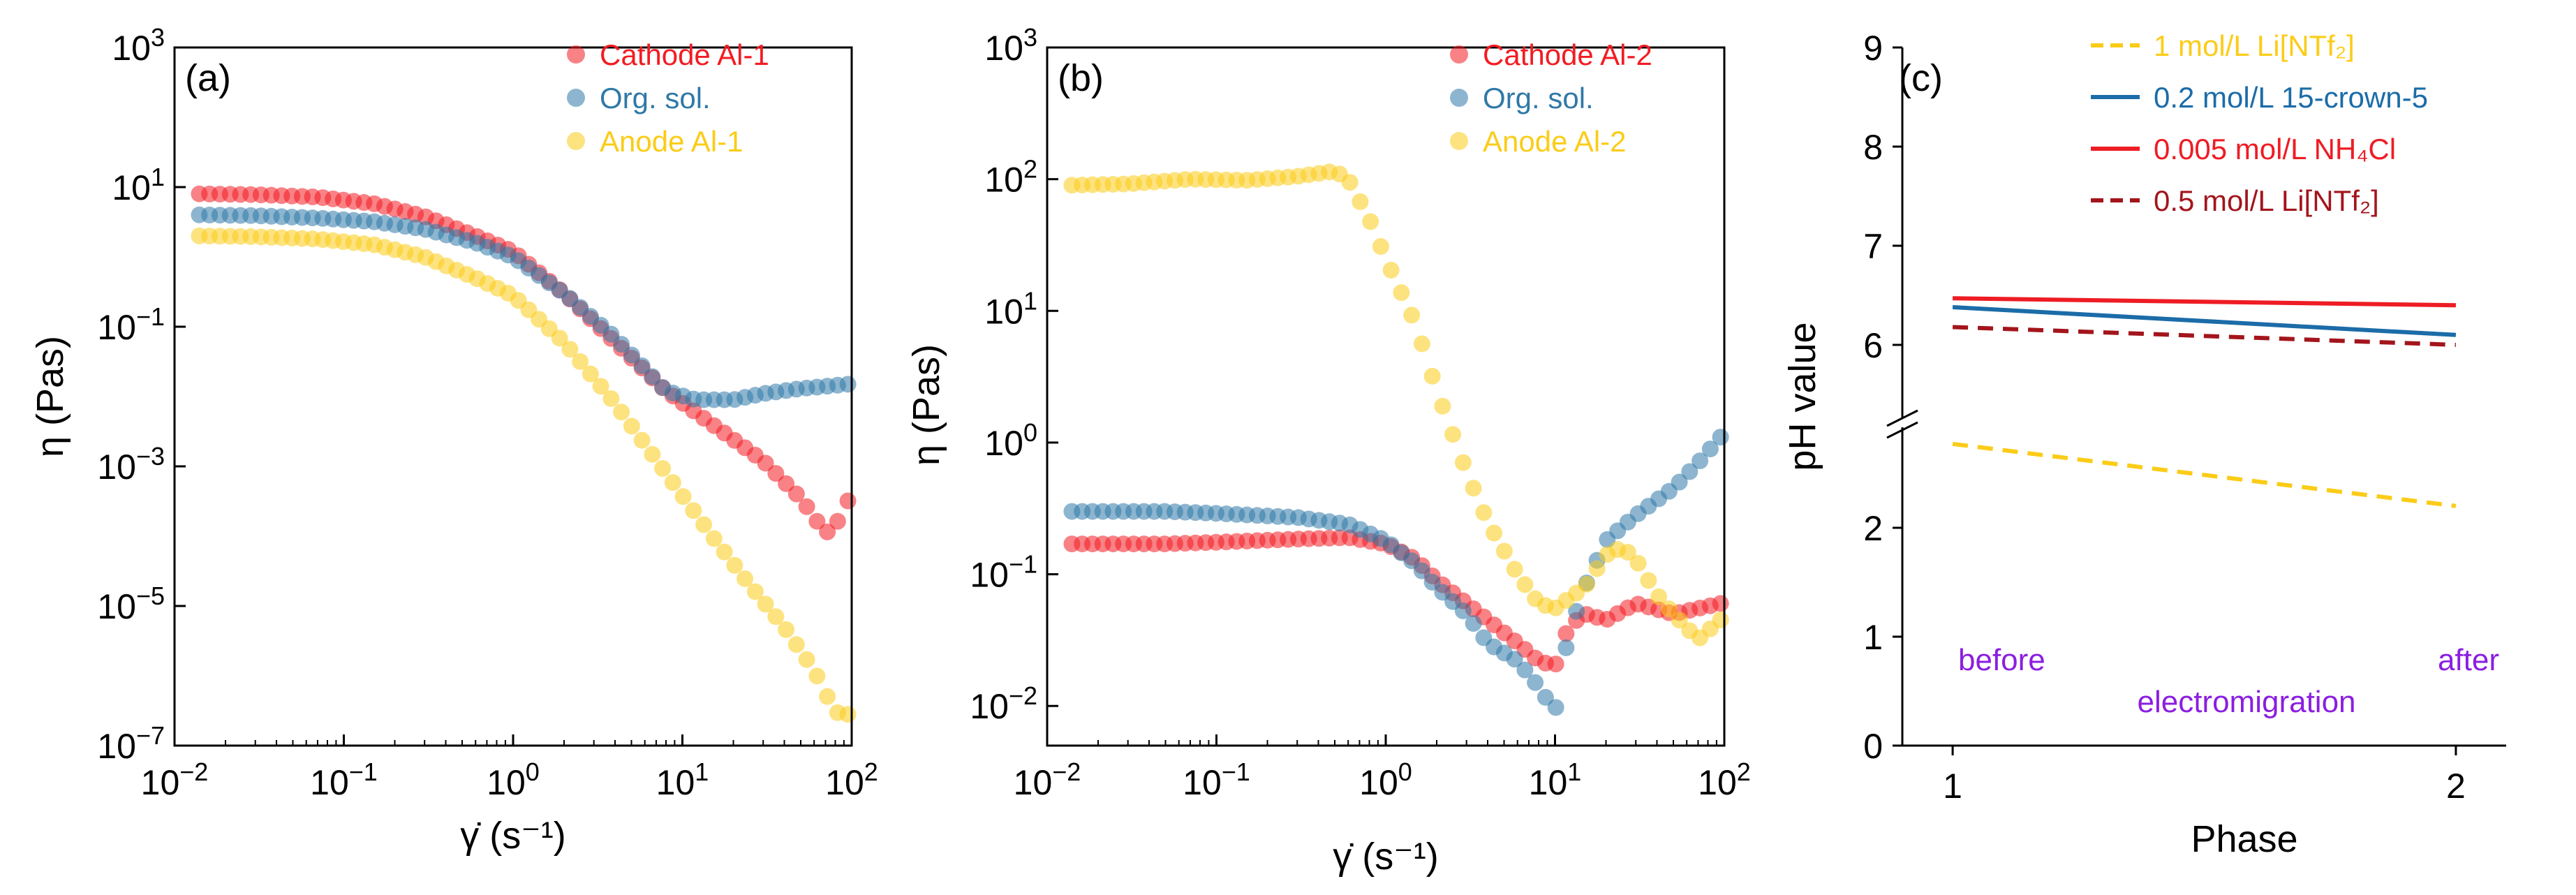 The width and height of the screenshot is (2576, 895). What do you see at coordinates (1902, 430) in the screenshot?
I see `axis-break-mark` at bounding box center [1902, 430].